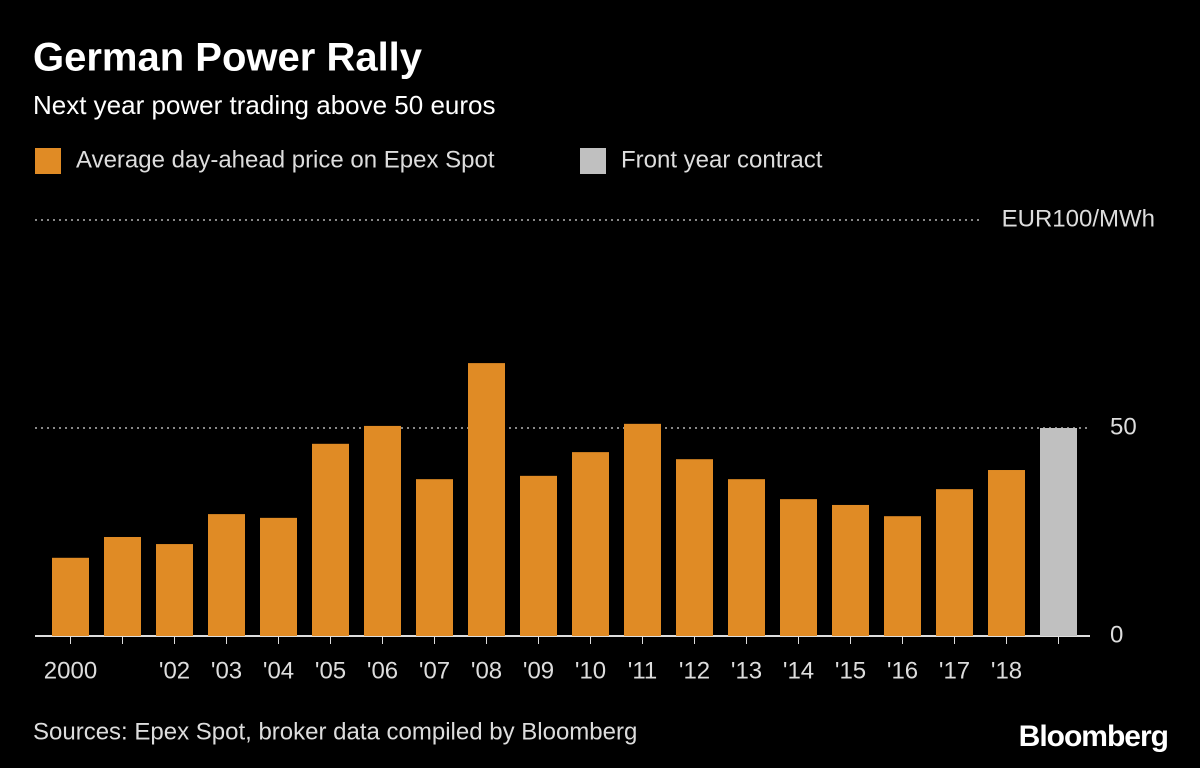 The image size is (1200, 768). Describe the element at coordinates (1078, 218) in the screenshot. I see `y-tick-label: EUR100/MWh` at that location.